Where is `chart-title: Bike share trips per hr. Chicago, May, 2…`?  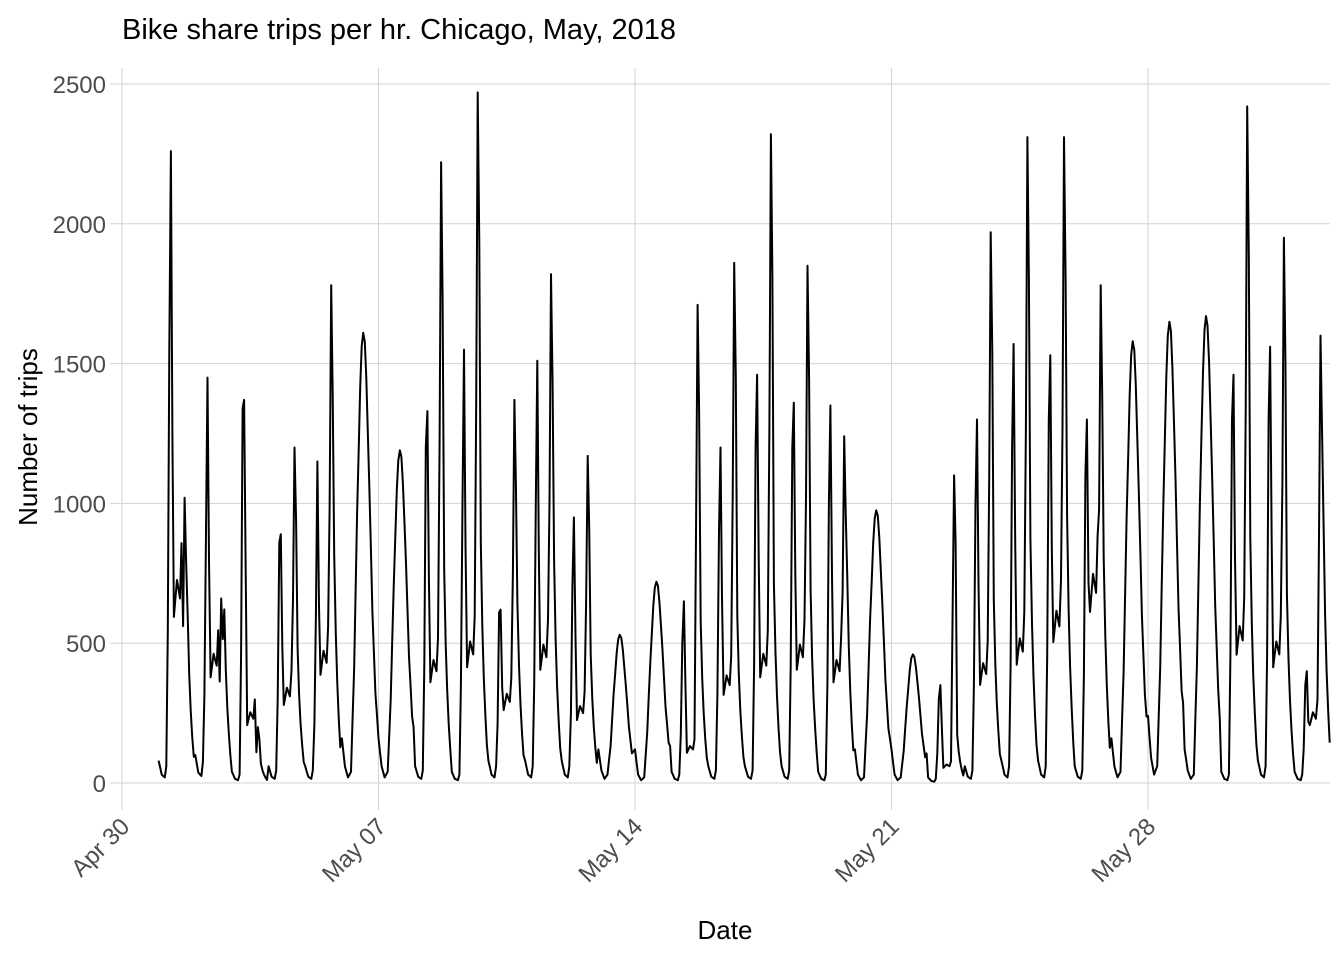
chart-title: Bike share trips per hr. Chicago, May, 2… is located at coordinates (399, 30).